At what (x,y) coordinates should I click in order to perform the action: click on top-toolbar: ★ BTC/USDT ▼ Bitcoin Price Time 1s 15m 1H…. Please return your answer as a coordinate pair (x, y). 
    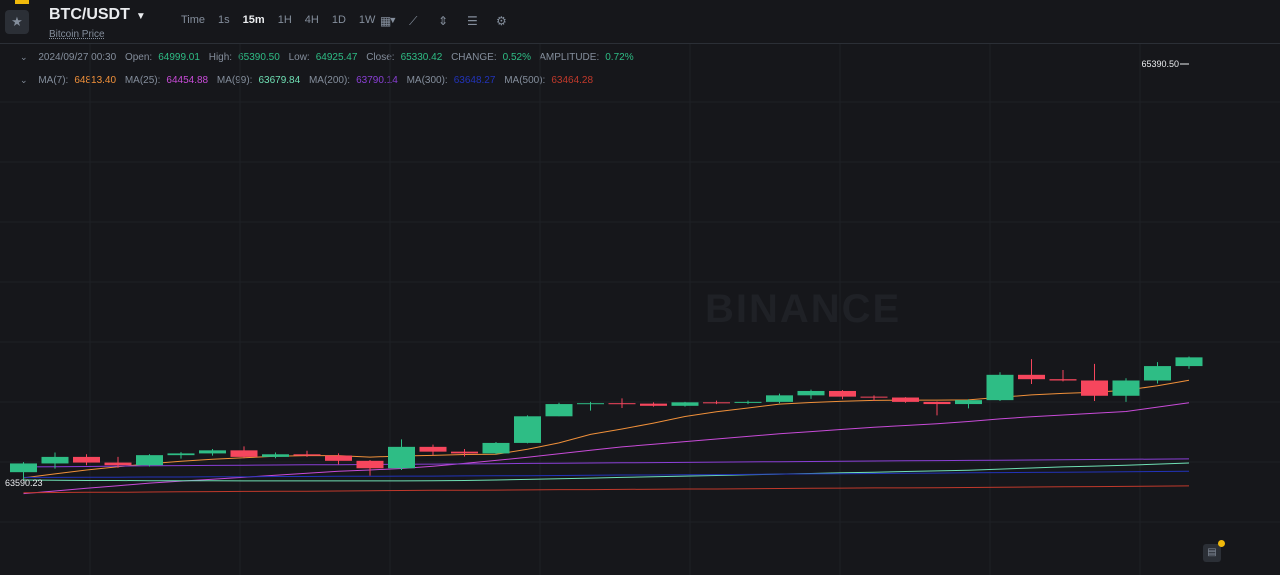
    Looking at the image, I should click on (640, 22).